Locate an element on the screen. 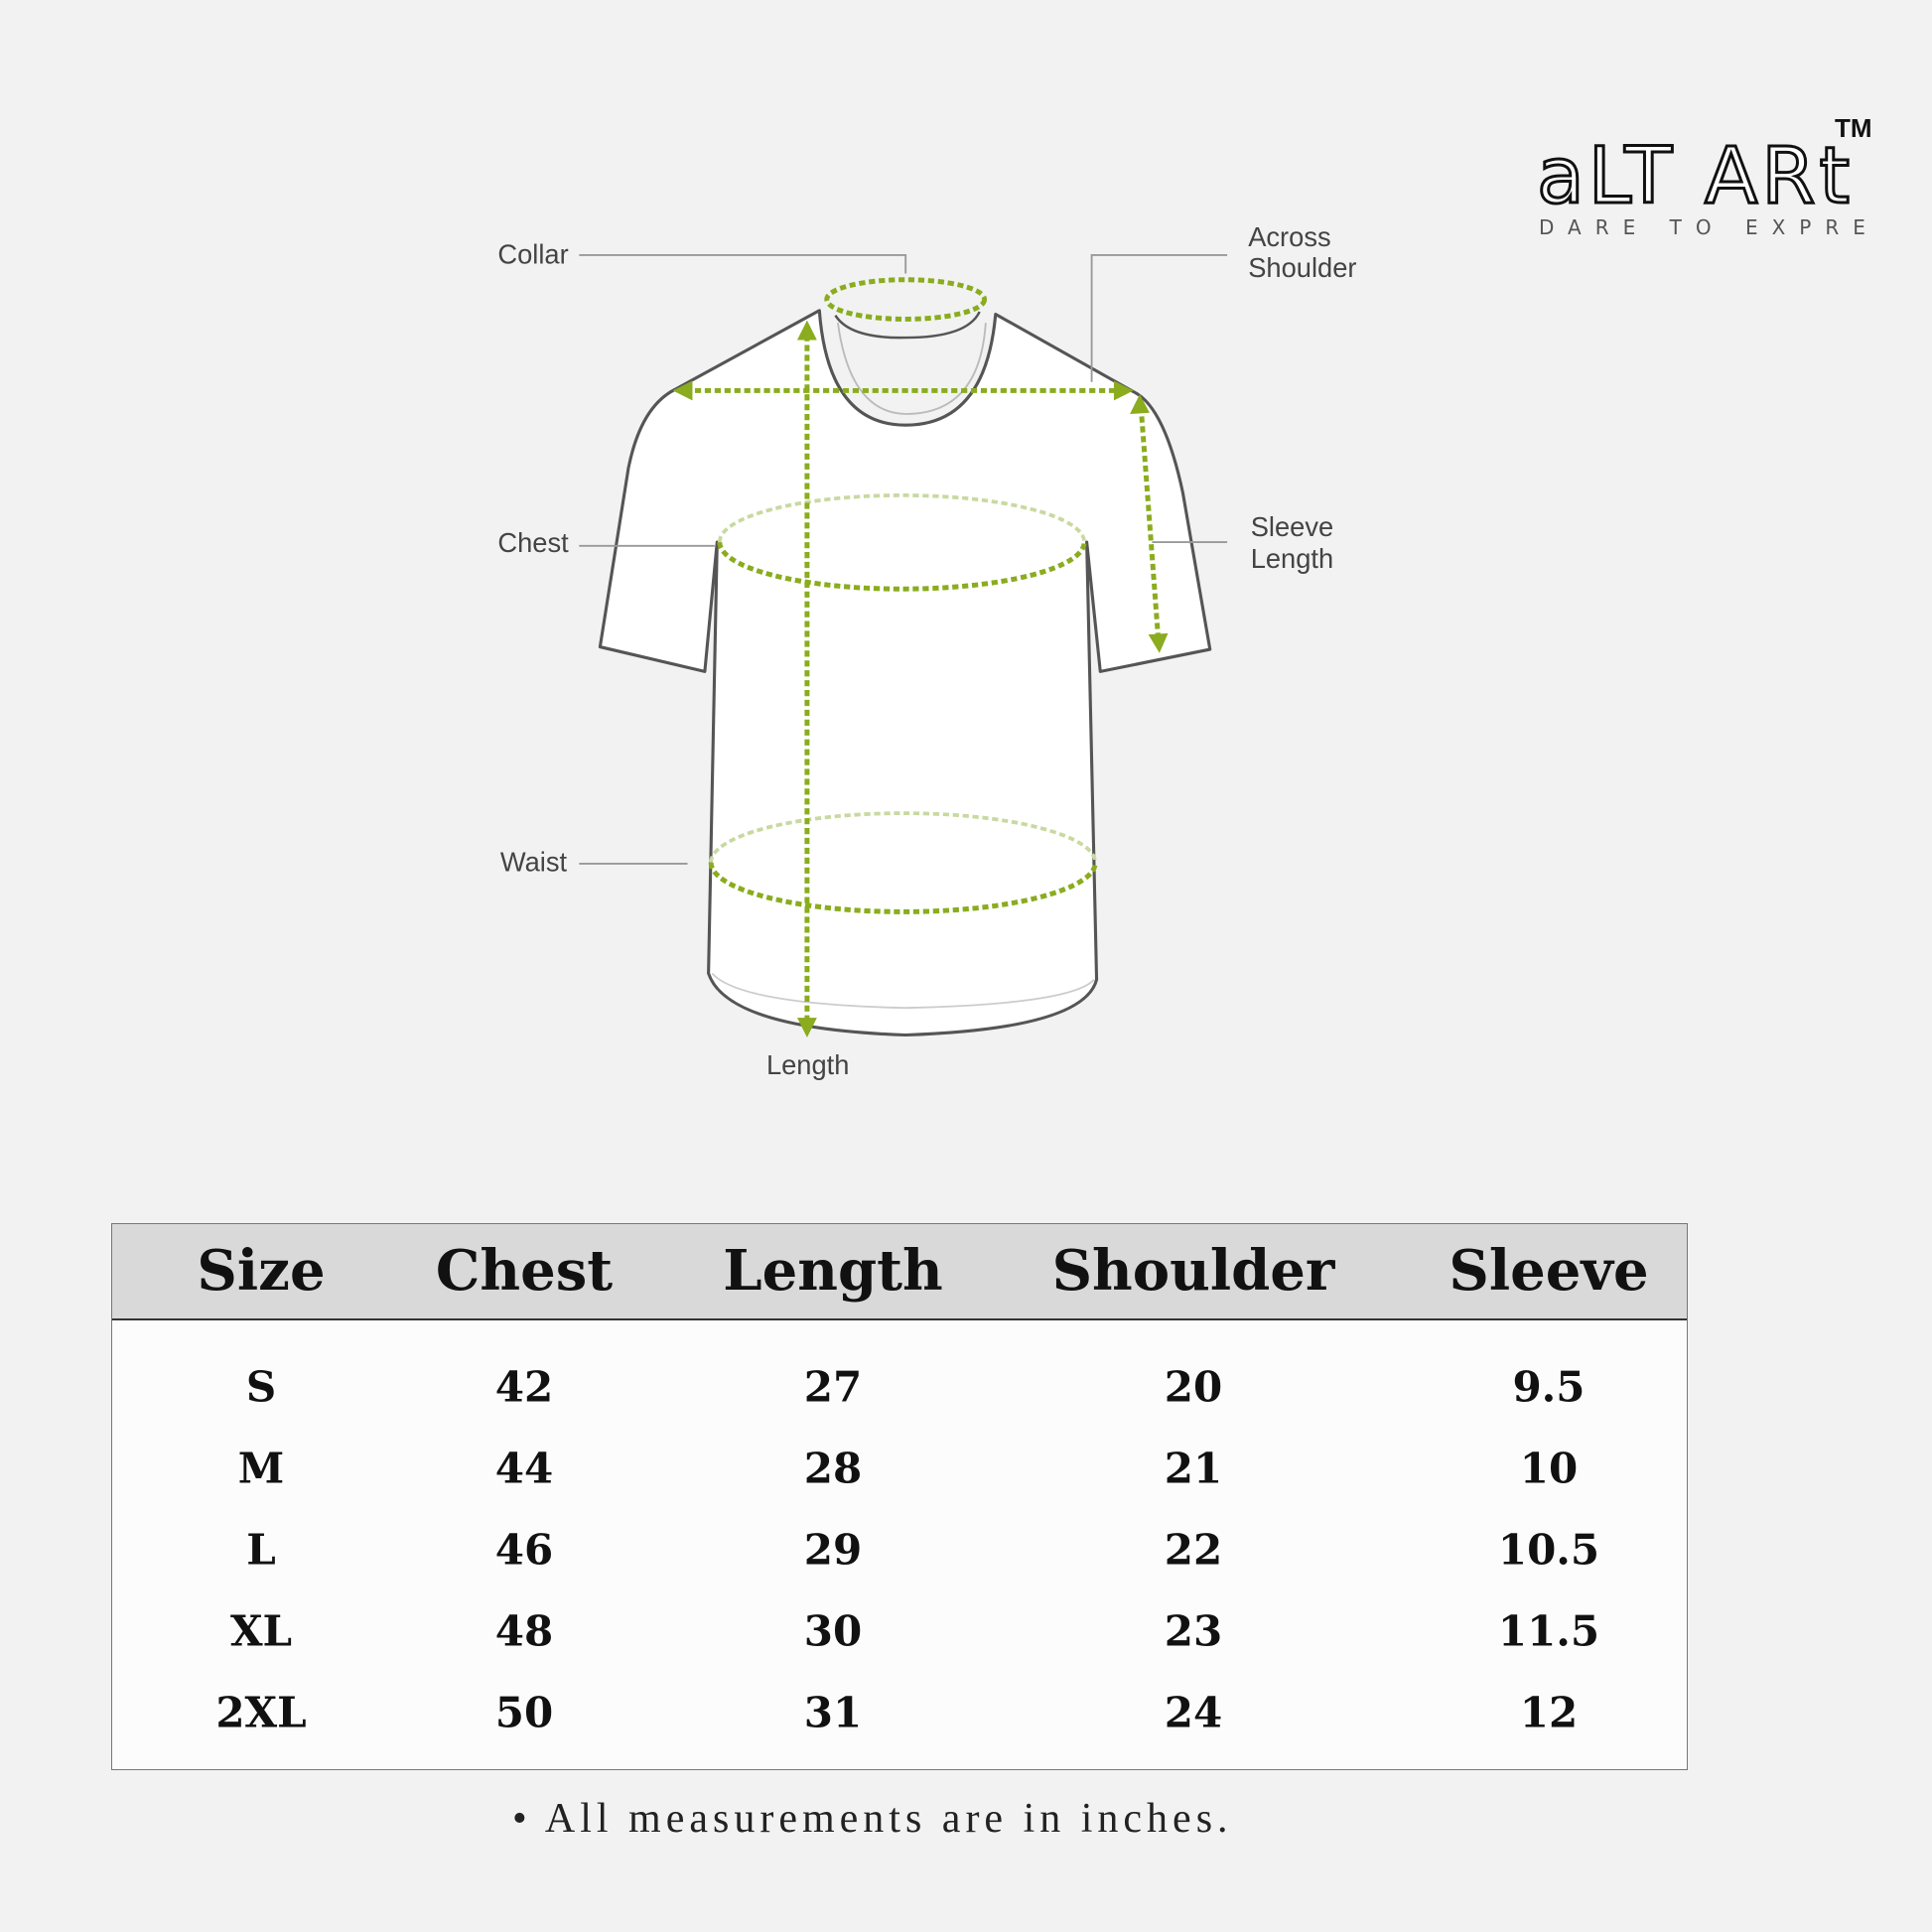  header-shoulder: Shoulder is located at coordinates (1193, 1271).